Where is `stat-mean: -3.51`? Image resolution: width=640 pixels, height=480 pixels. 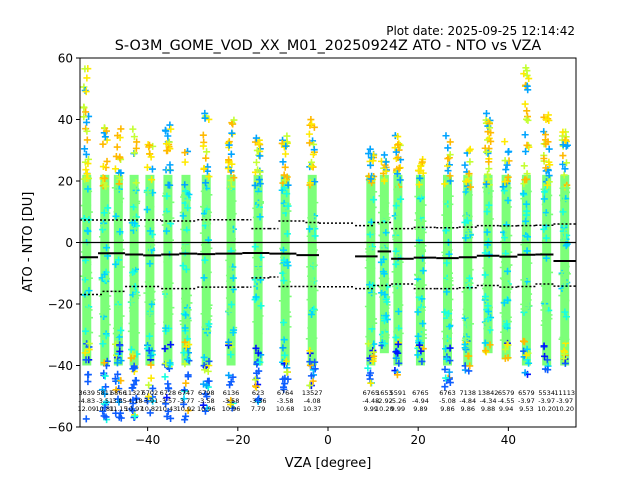
stat-mean: -3.51 is located at coordinates (104, 401).